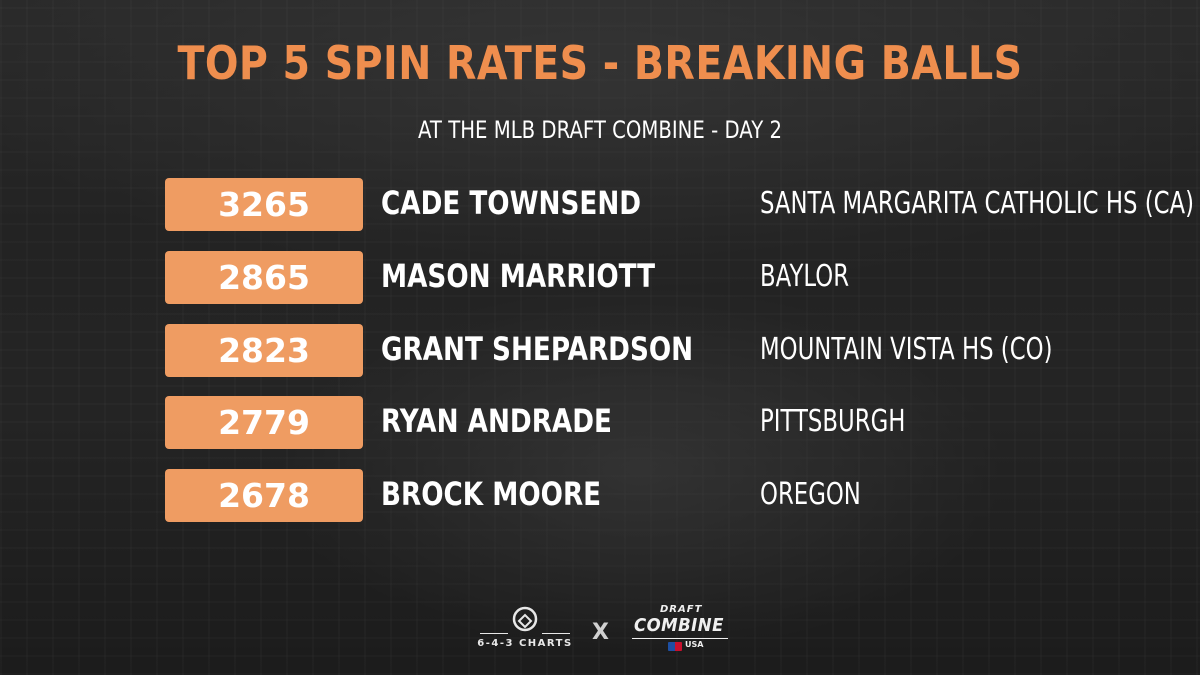 This screenshot has height=675, width=1200. Describe the element at coordinates (491, 494) in the screenshot. I see `player-name: BROCK MOORE` at that location.